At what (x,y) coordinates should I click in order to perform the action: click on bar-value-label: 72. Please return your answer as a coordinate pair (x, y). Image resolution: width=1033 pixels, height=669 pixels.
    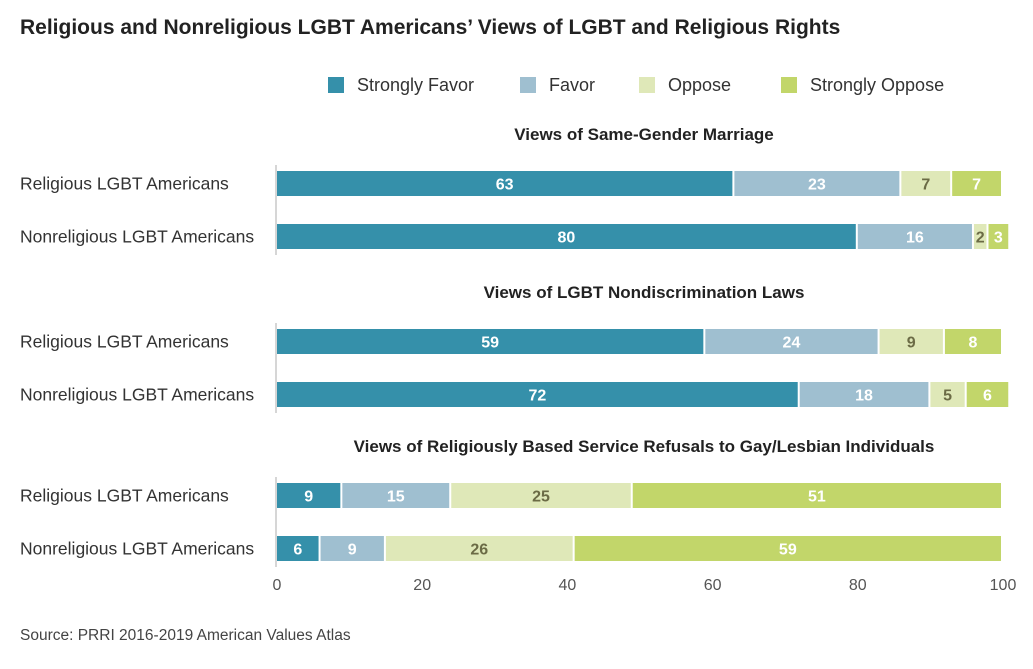
    Looking at the image, I should click on (537, 396).